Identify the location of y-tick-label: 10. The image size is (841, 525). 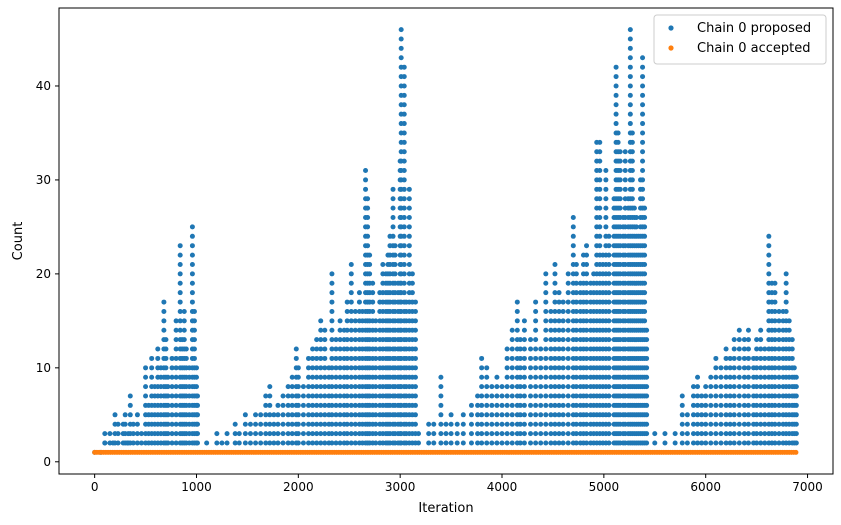
(43, 368).